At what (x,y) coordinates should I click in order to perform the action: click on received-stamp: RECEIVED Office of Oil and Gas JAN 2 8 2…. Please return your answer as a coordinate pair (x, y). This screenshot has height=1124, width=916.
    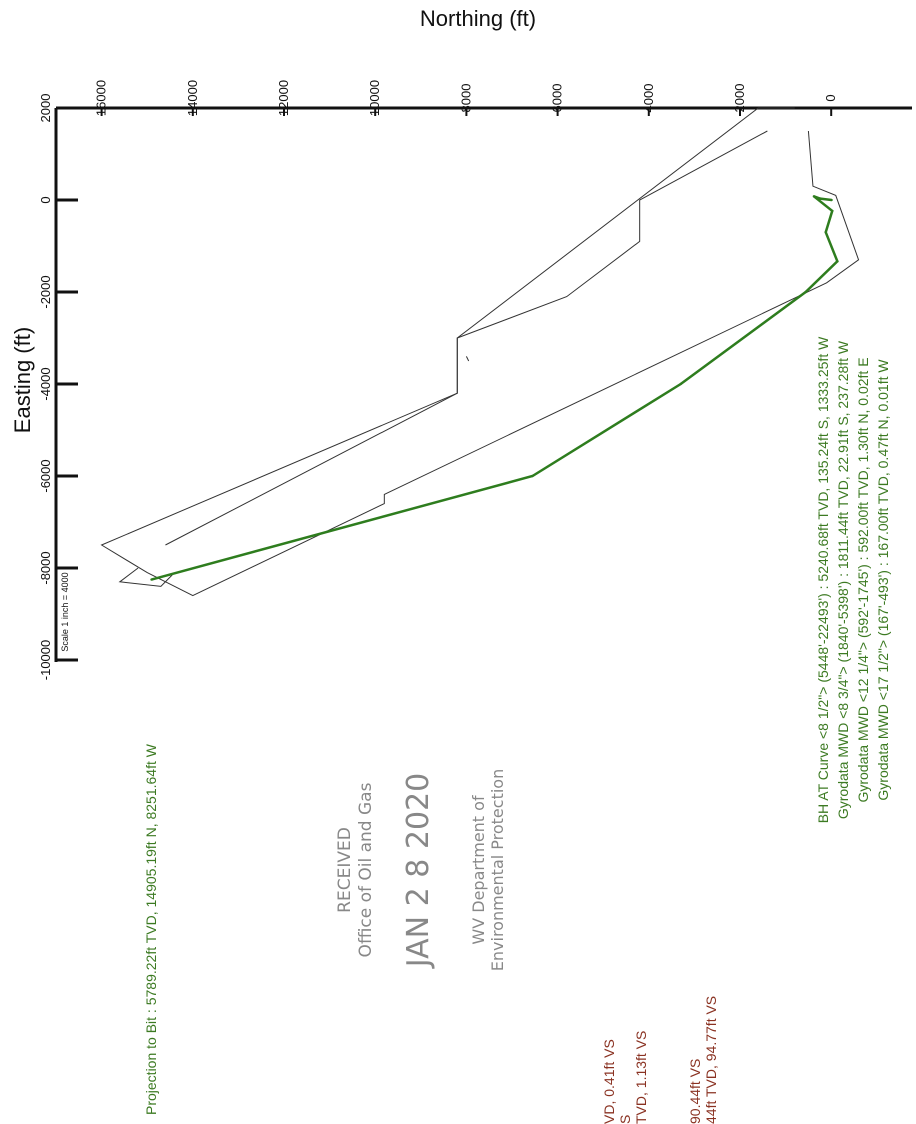
    Looking at the image, I should click on (421, 870).